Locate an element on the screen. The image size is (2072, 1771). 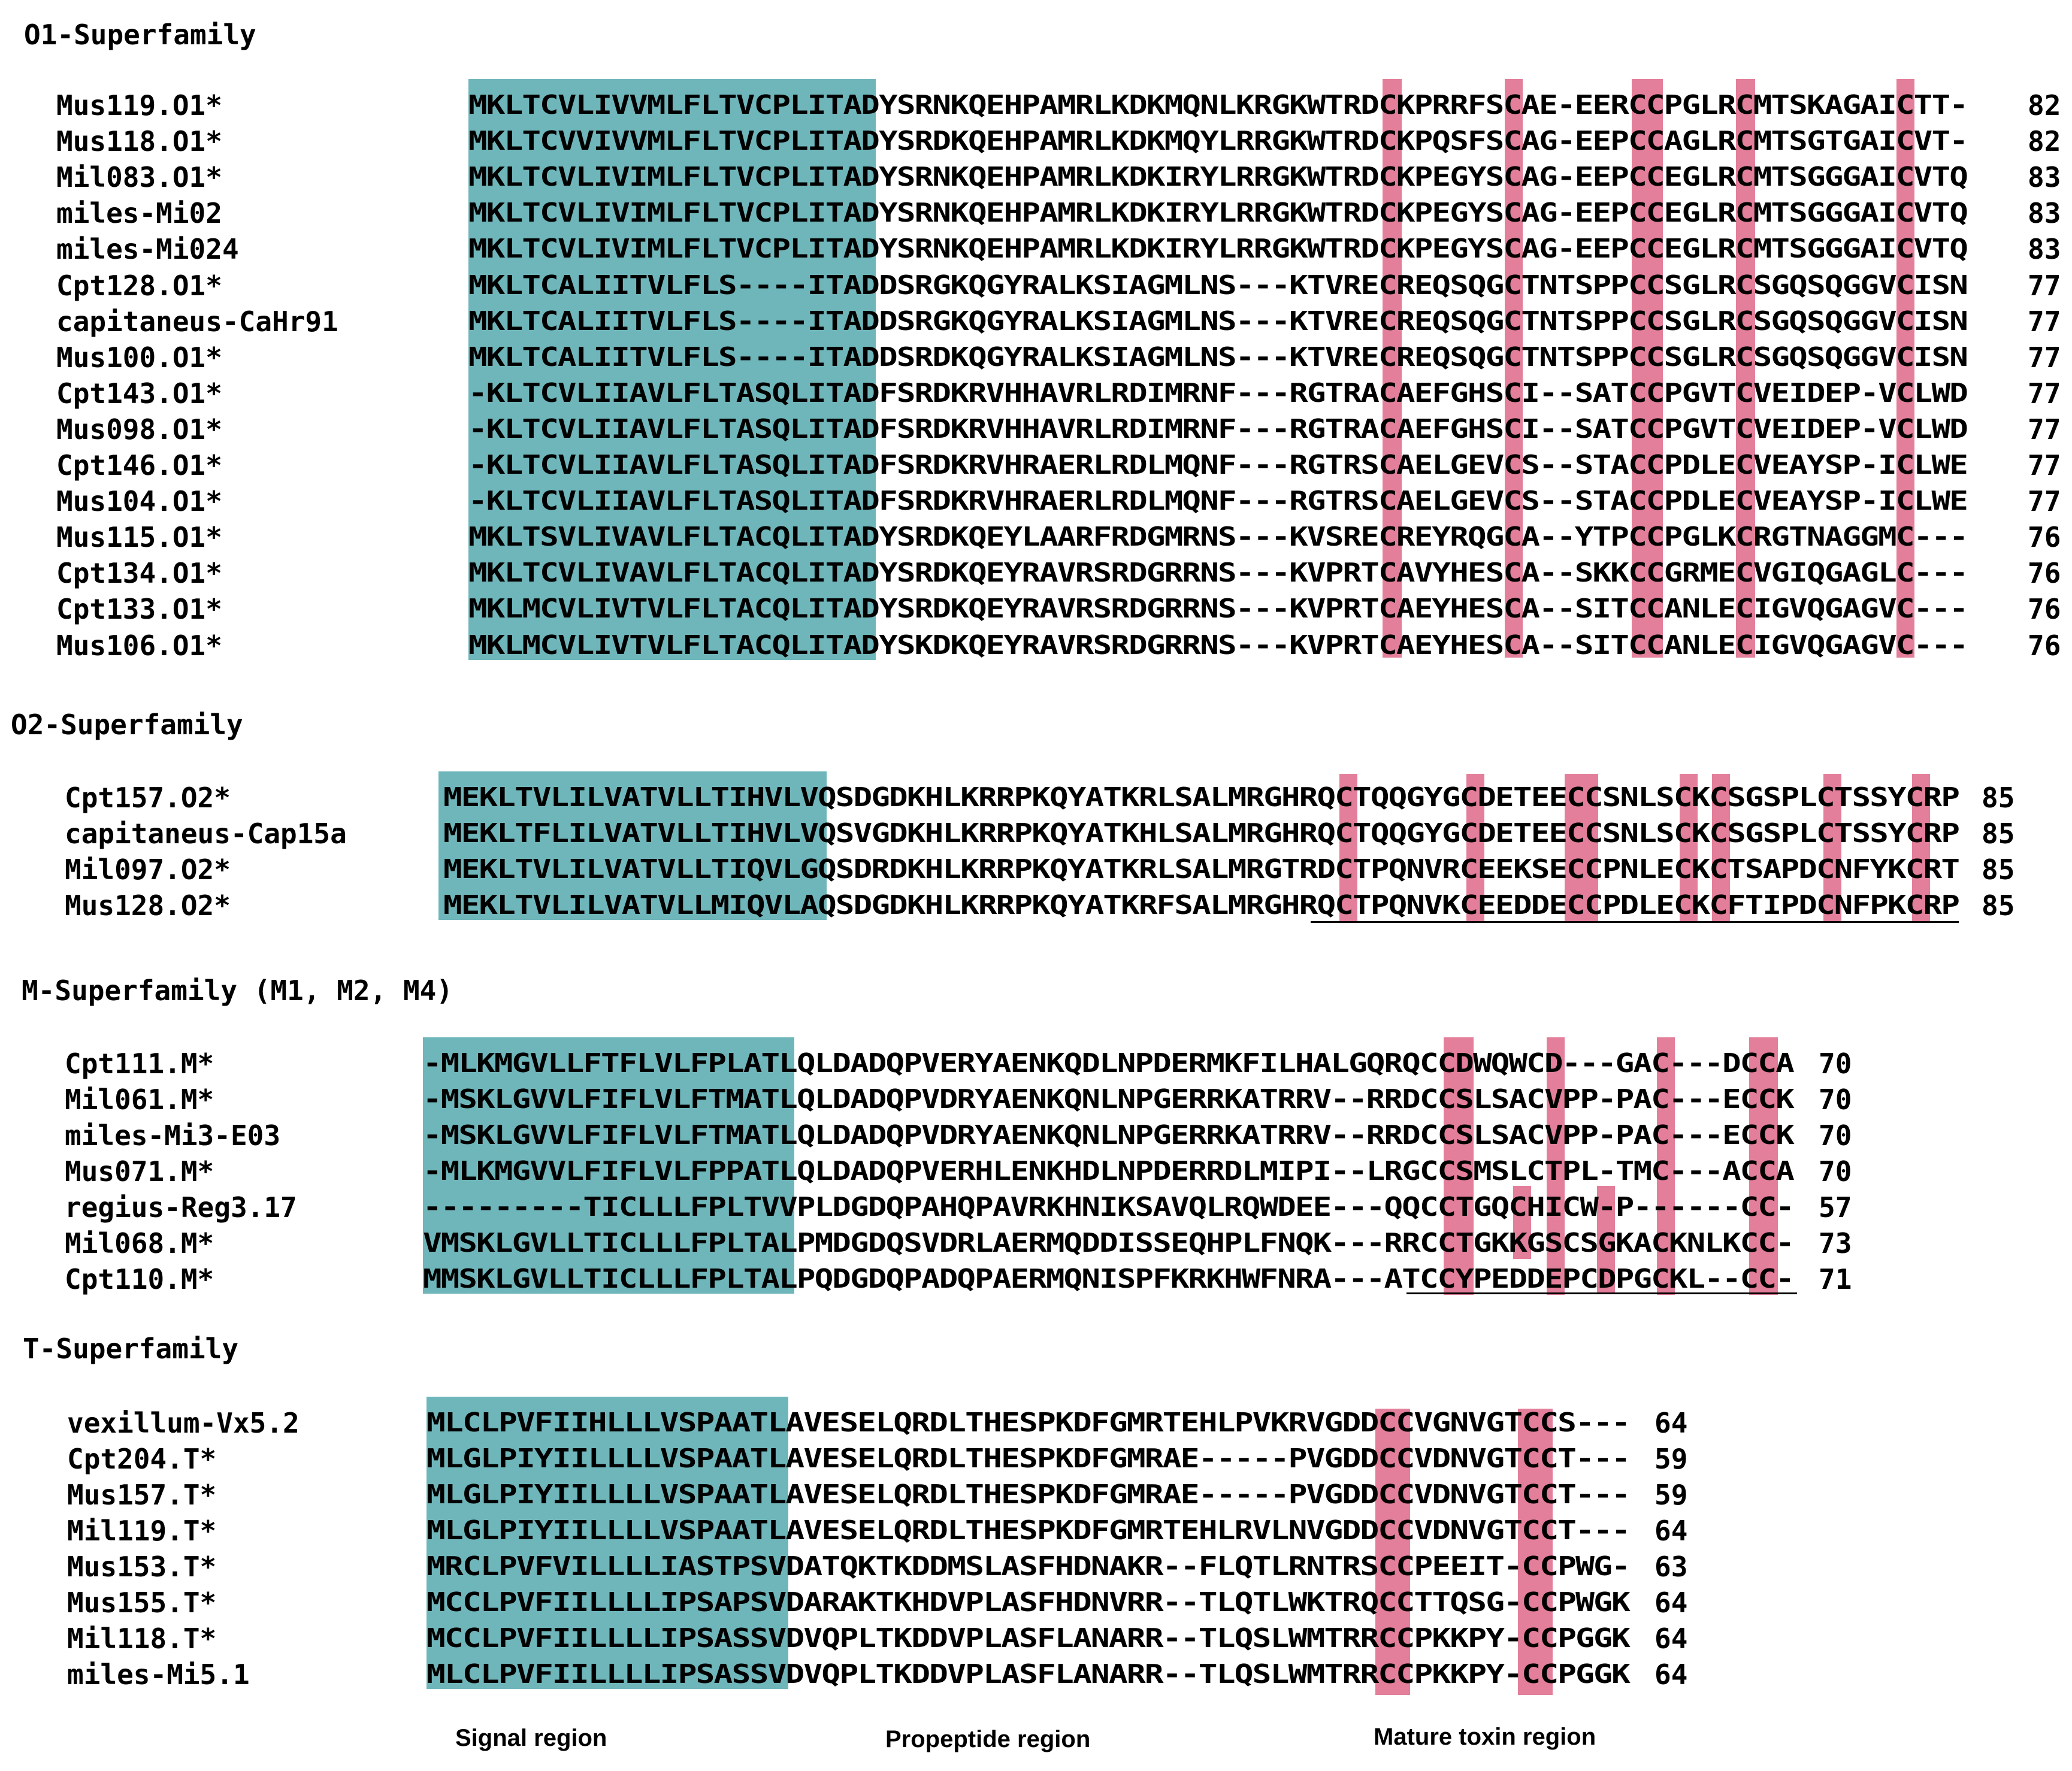
sequence-name: miles-Mi3-E03 is located at coordinates (173, 1135).